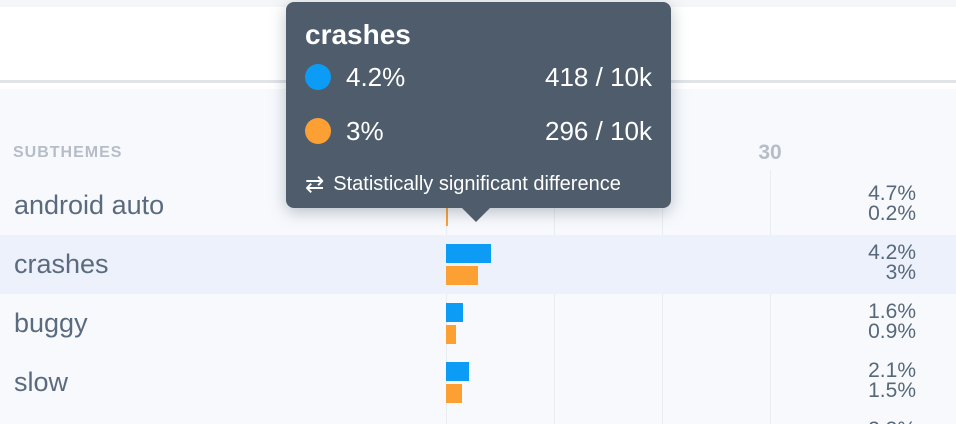 The height and width of the screenshot is (424, 956). Describe the element at coordinates (51, 323) in the screenshot. I see `subtheme-label: buggy` at that location.